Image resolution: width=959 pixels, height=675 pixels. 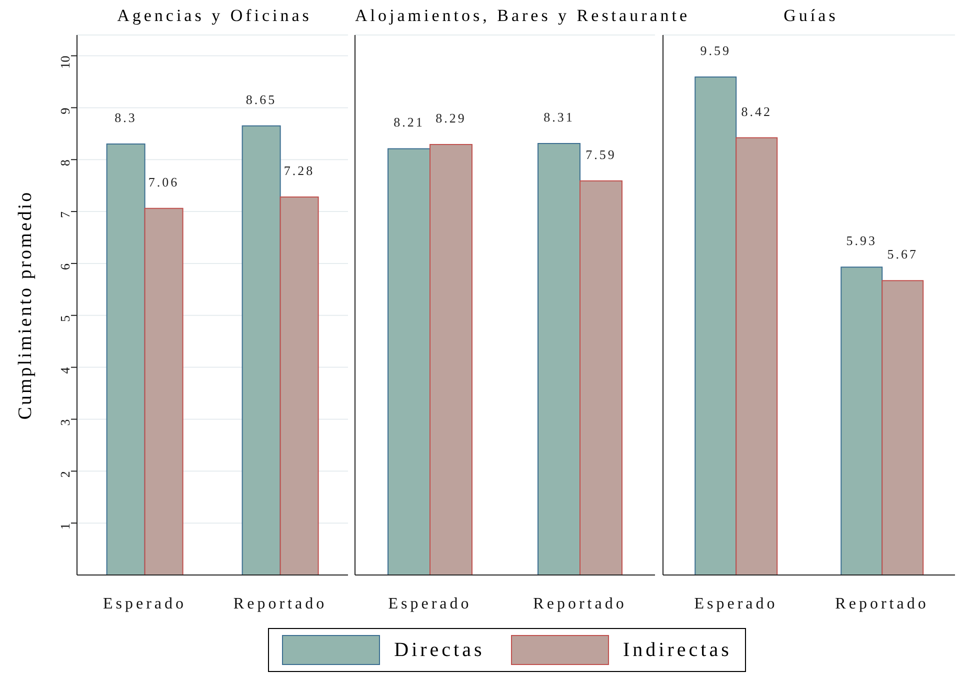 What do you see at coordinates (522, 16) in the screenshot?
I see `chart-title: Alojamientos, Bares y Restaurante` at bounding box center [522, 16].